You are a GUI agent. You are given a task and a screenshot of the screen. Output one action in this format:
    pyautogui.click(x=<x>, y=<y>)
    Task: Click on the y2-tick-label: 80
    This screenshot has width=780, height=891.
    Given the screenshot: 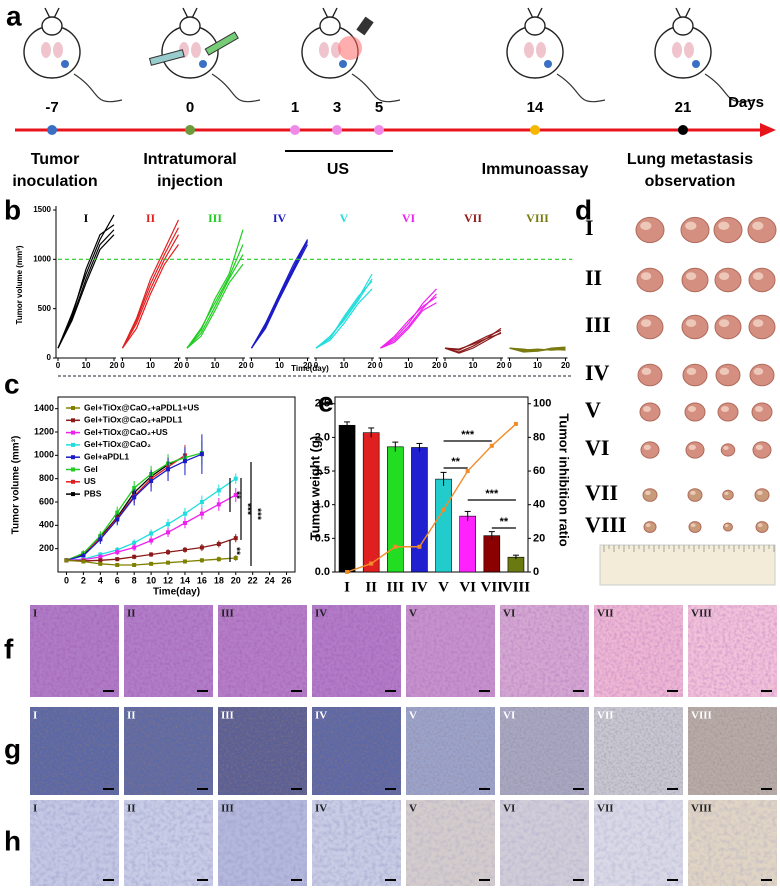 What is the action you would take?
    pyautogui.click(x=539, y=437)
    